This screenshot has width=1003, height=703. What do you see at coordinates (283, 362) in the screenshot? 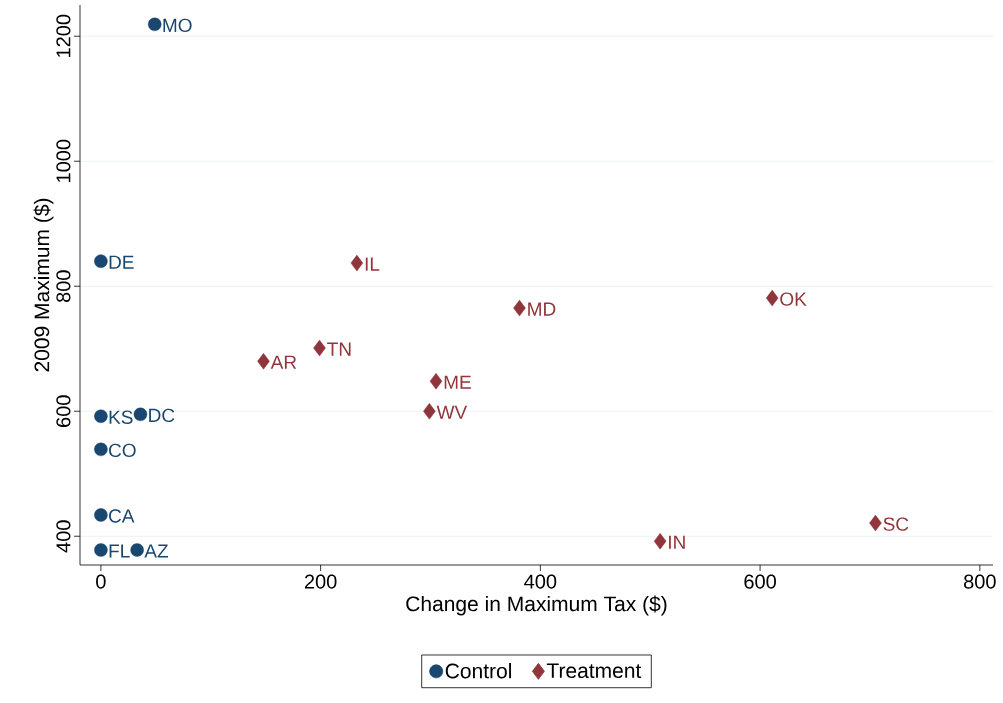
I see `annotation: AR` at bounding box center [283, 362].